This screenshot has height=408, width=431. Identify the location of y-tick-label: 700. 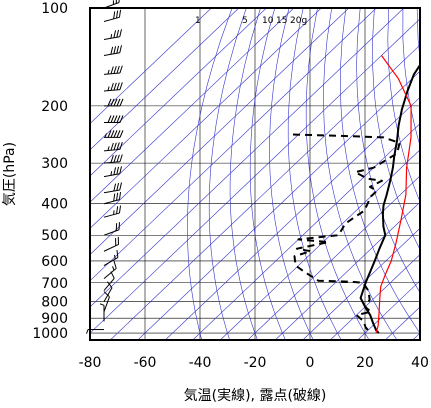
(54, 284).